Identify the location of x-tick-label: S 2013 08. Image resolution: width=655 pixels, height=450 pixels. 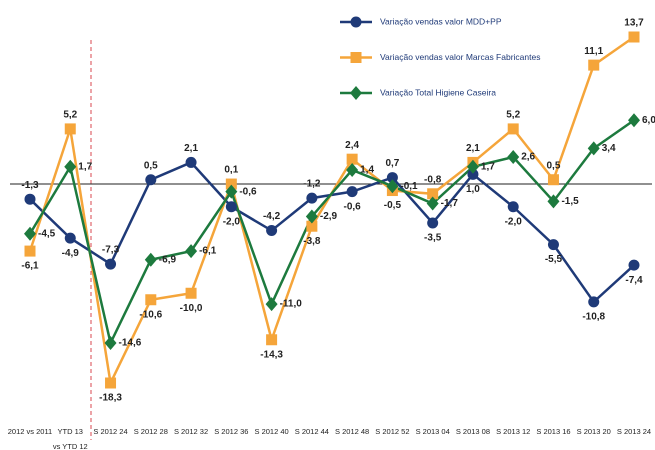
(473, 431).